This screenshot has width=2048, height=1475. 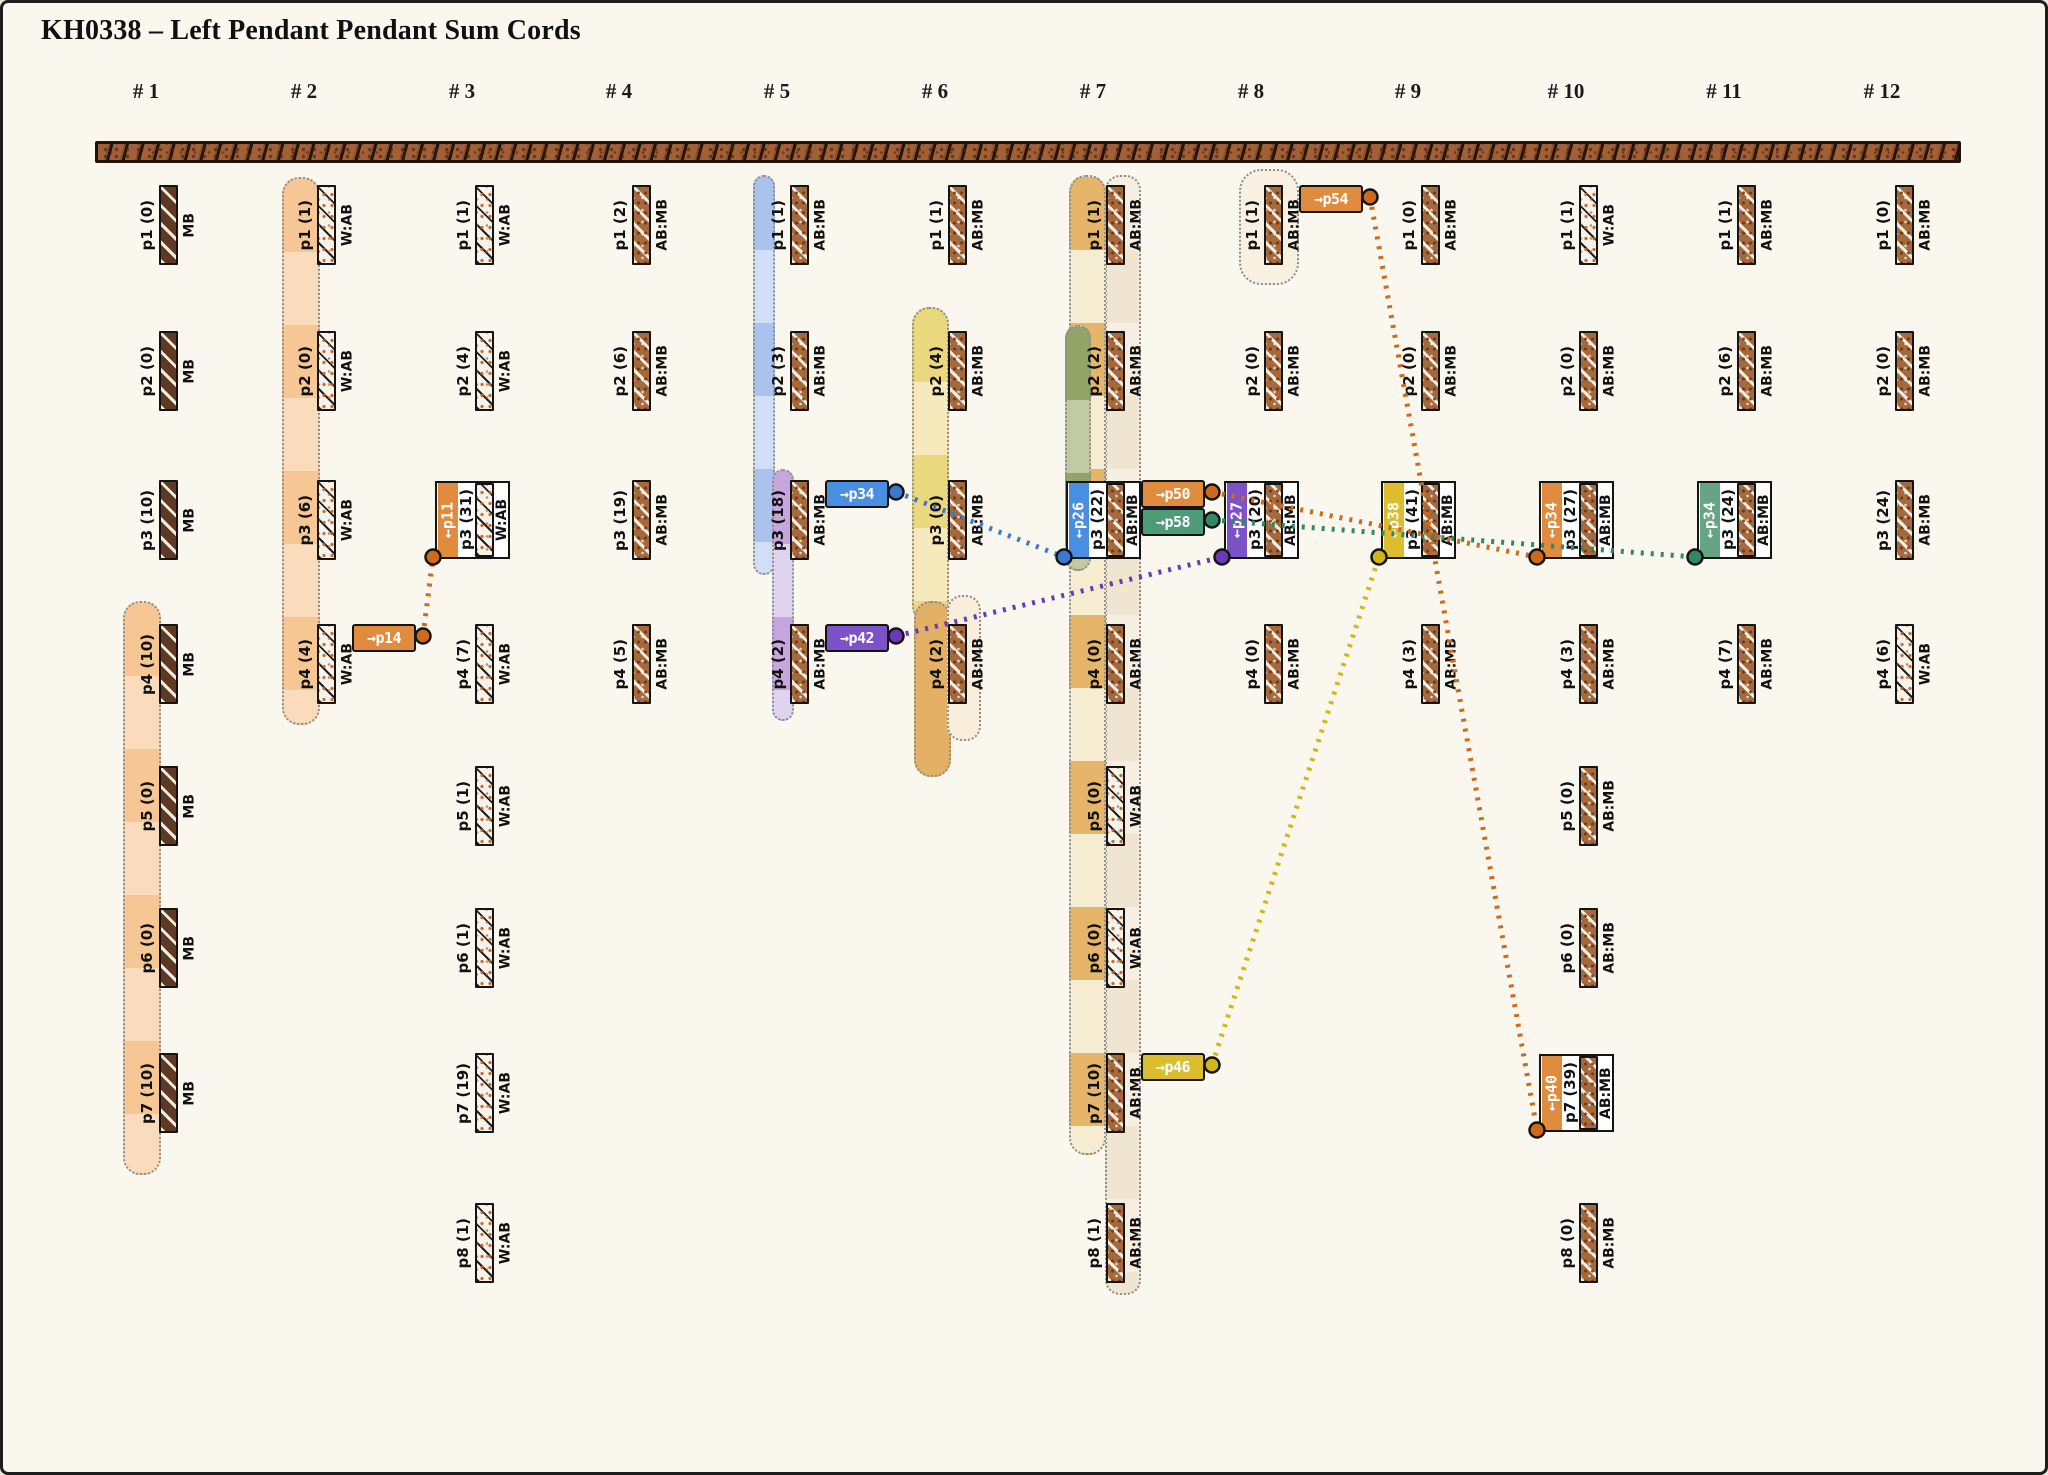 What do you see at coordinates (304, 91) in the screenshot?
I see `column-header: # 2` at bounding box center [304, 91].